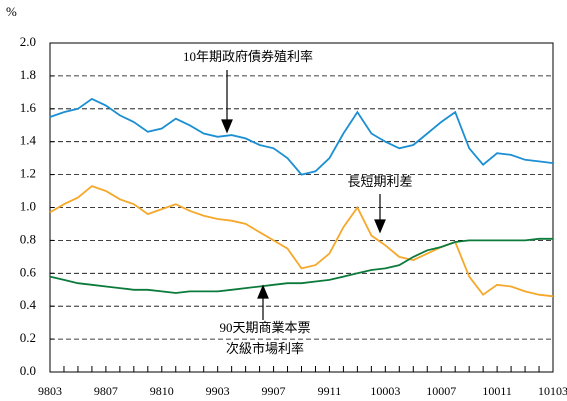 This screenshot has height=401, width=567. Describe the element at coordinates (28, 370) in the screenshot. I see `y-tick-label: 0.0` at that location.